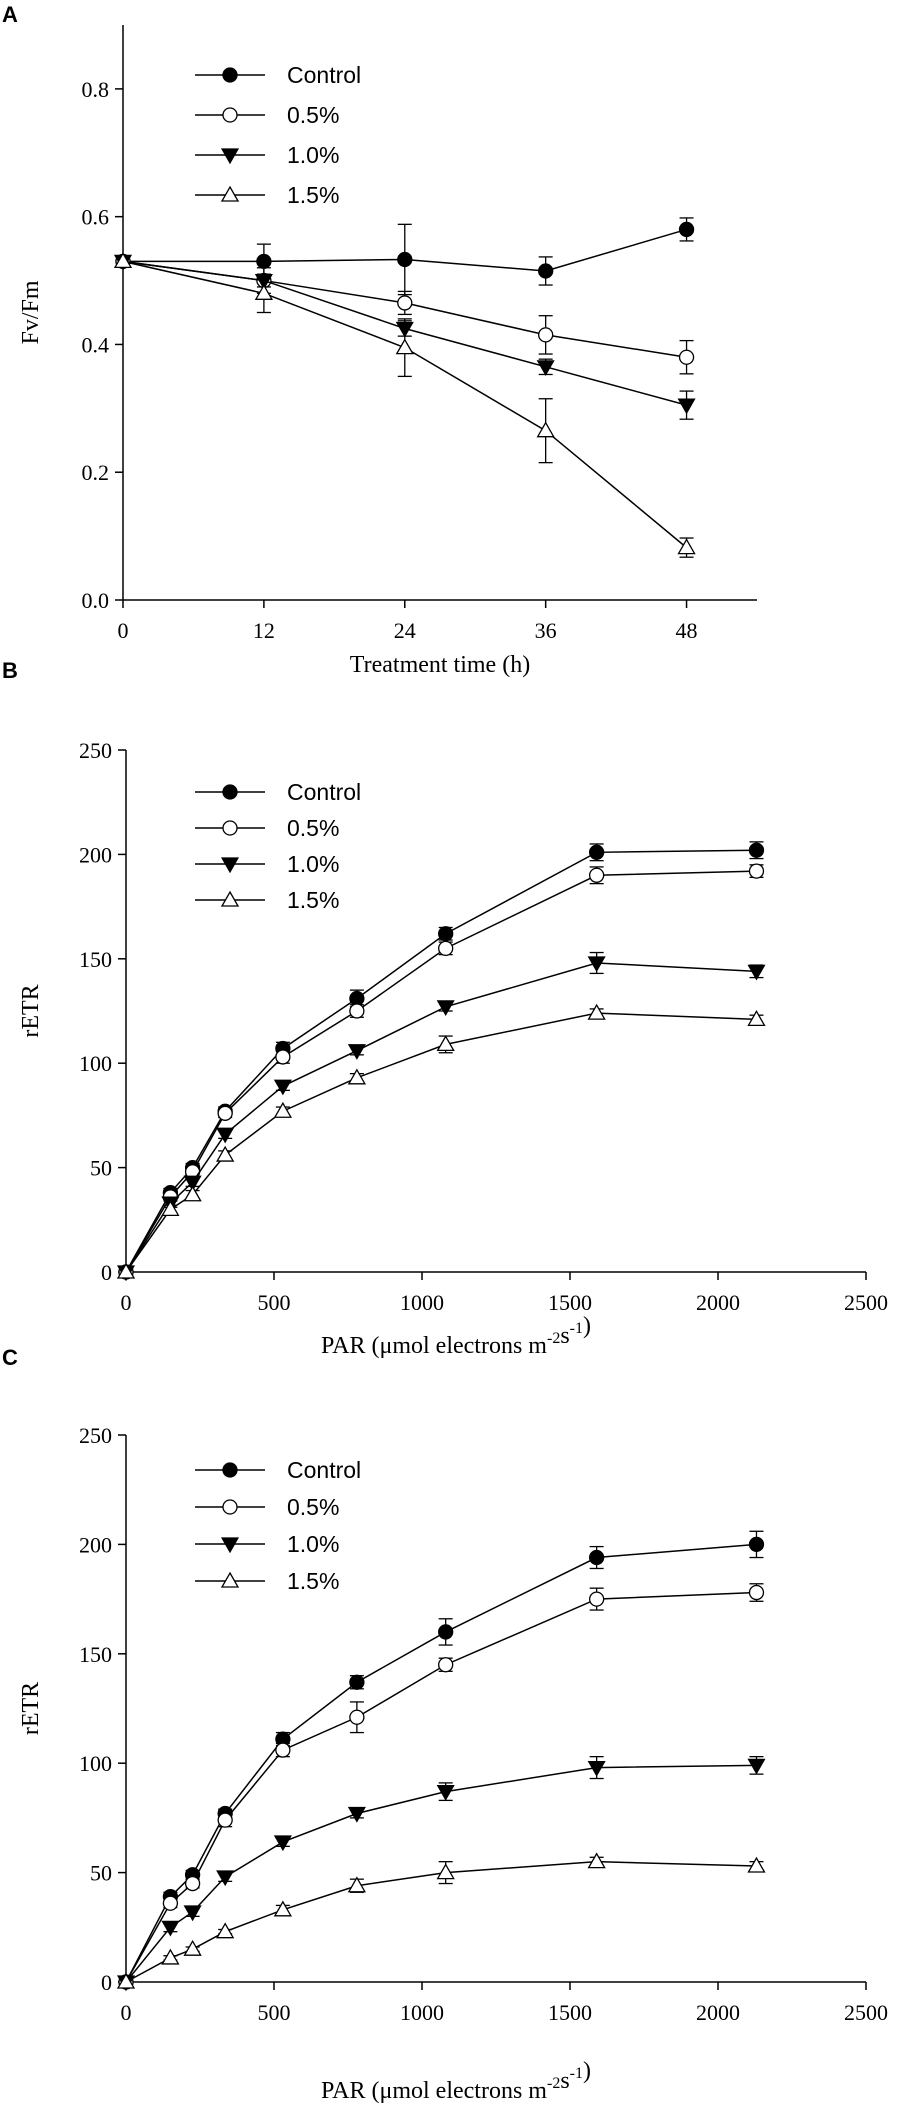  I want to click on y-tick-label: 0.2, so click(96, 472).